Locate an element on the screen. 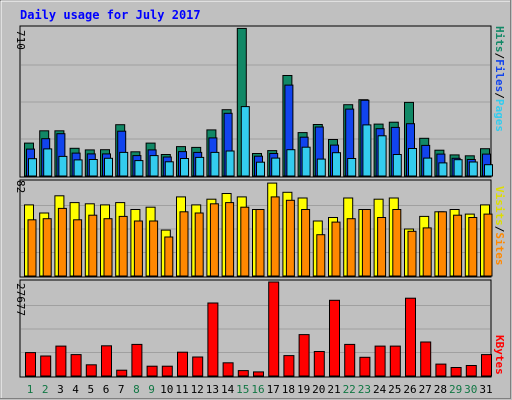 The width and height of the screenshot is (512, 400). day-label-10: 10 is located at coordinates (166, 389).